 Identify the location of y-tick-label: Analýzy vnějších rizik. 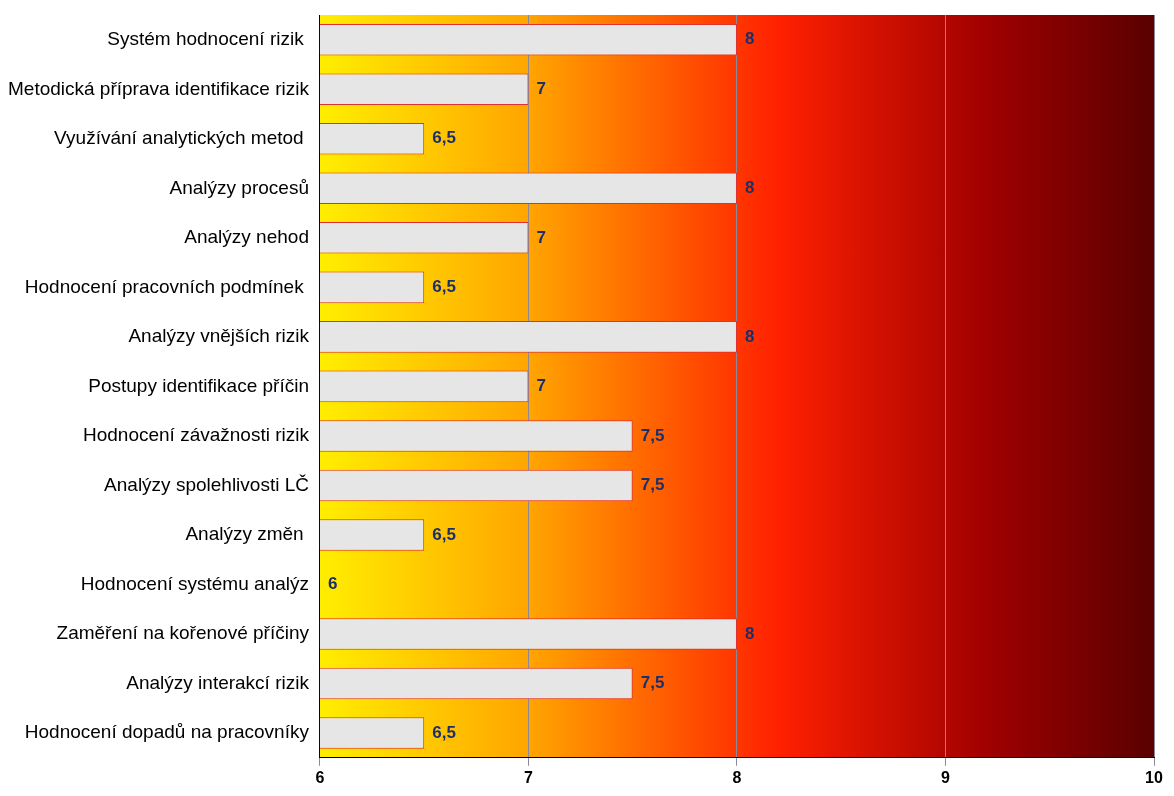
(219, 336).